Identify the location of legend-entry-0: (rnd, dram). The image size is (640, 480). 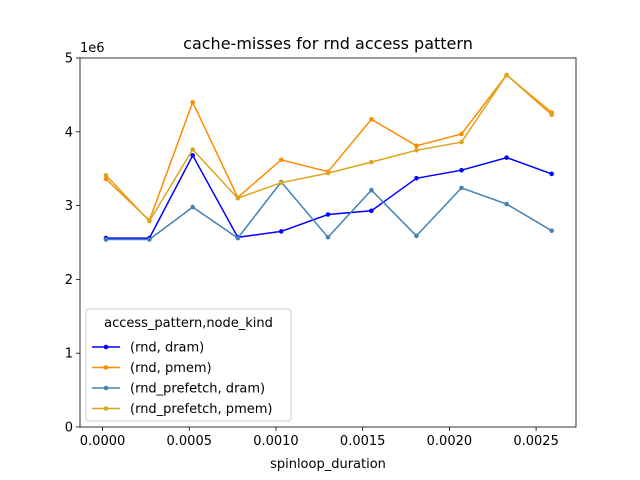
(167, 348).